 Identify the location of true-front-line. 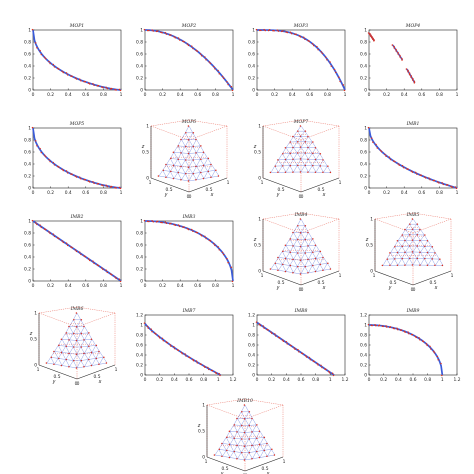
(301, 60).